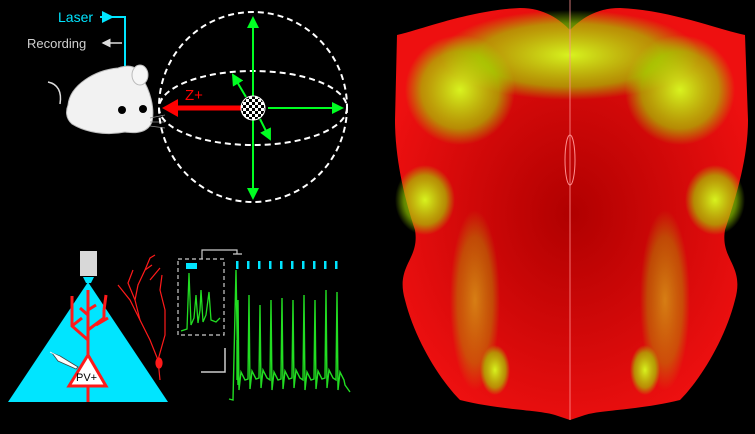  What do you see at coordinates (239, 85) in the screenshot?
I see `arrow-back` at bounding box center [239, 85].